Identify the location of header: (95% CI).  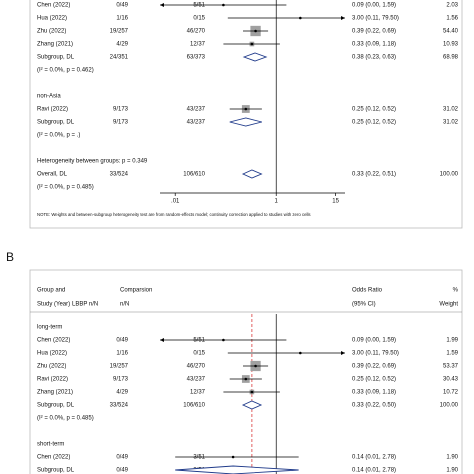
(364, 305).